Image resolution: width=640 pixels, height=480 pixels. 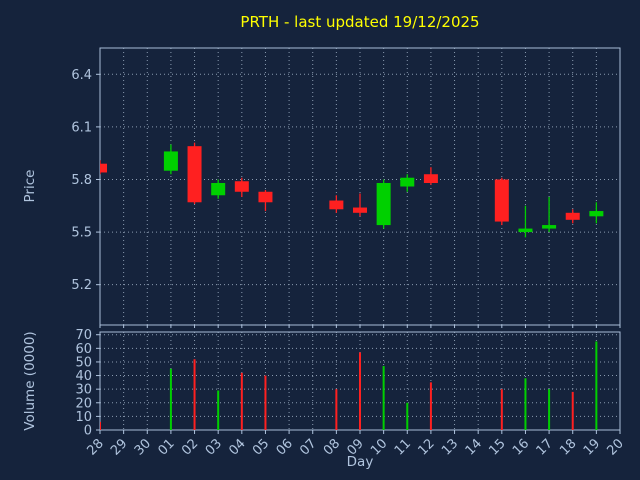 I want to click on volume-tick-label: 30, so click(x=83, y=390).